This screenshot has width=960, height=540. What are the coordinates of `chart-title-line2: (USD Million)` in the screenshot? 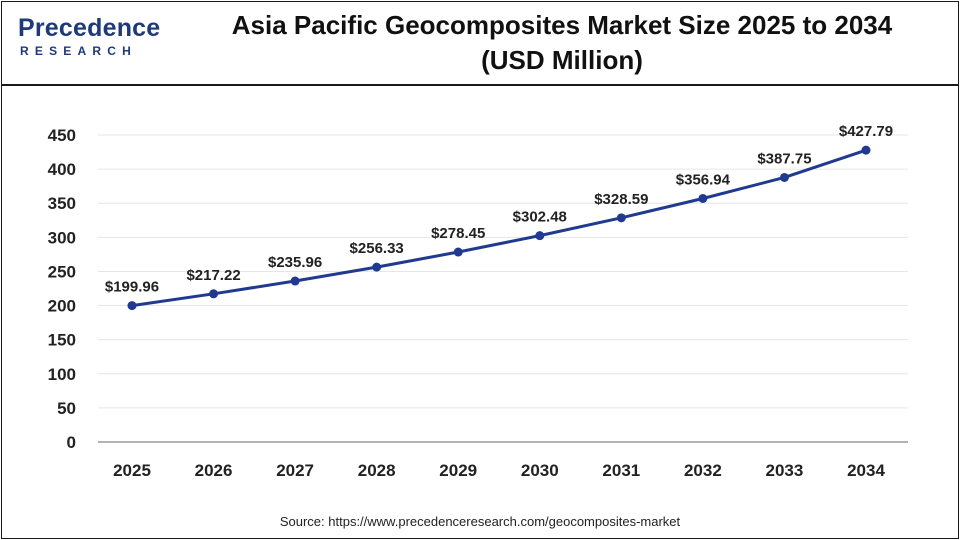 It's located at (562, 60).